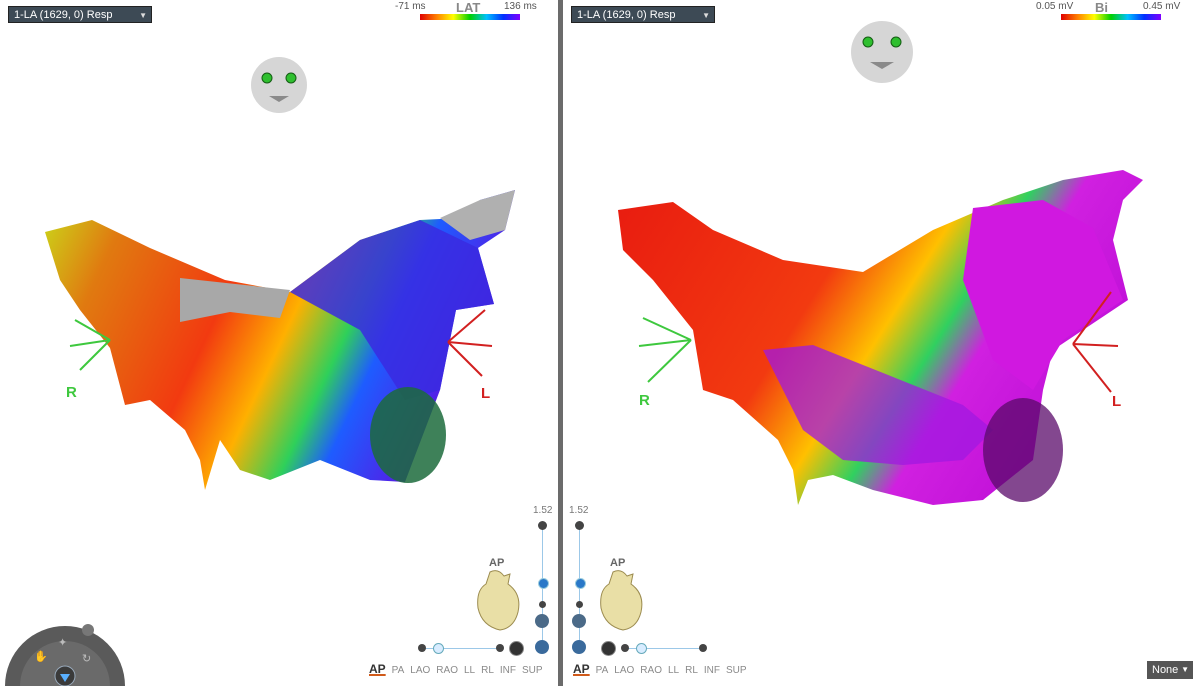 This screenshot has width=1200, height=686. Describe the element at coordinates (626, 15) in the screenshot. I see `right-map-select-label: 1-LA (1629, 0) Resp` at that location.